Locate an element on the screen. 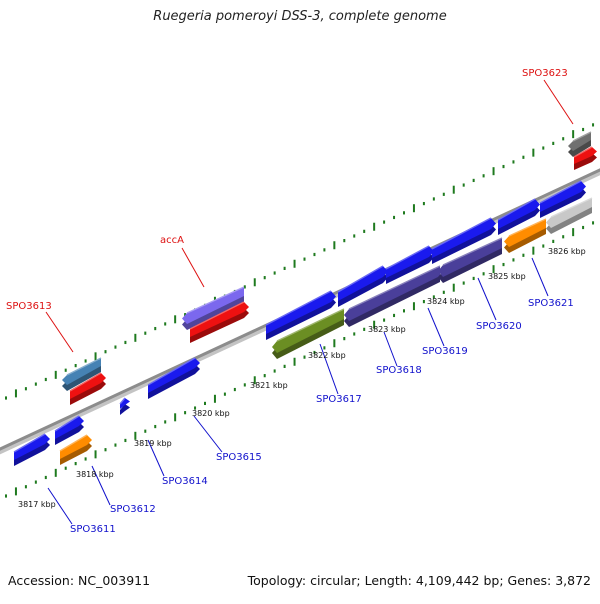 This screenshot has width=600, height=604. gene-acca is located at coordinates (213, 308).